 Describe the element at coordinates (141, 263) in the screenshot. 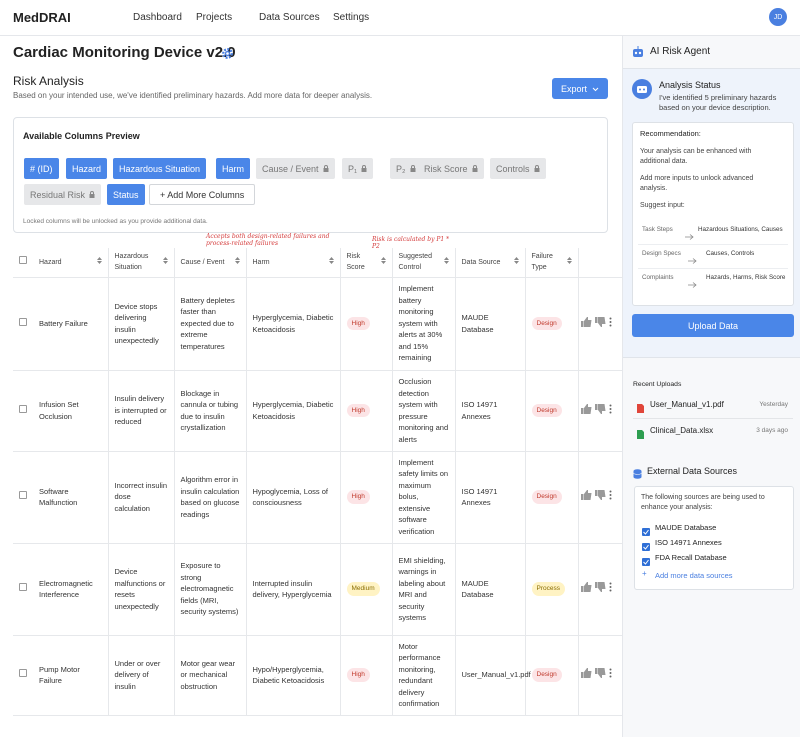

I see `column-header: Hazardous Situation` at that location.